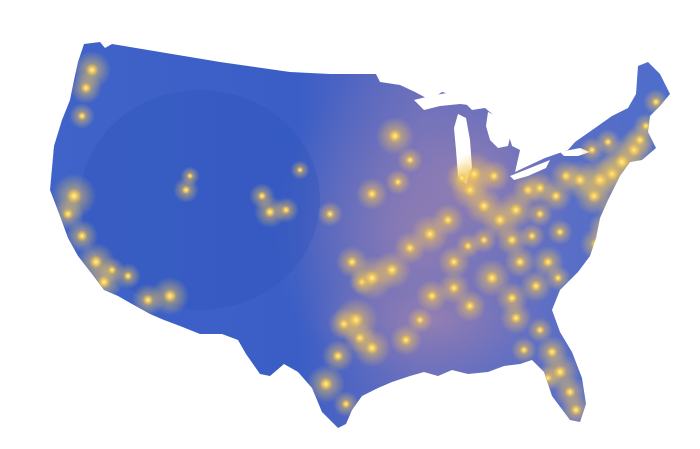 Image resolution: width=700 pixels, height=449 pixels. I want to click on lake-erie, so click(530, 170).